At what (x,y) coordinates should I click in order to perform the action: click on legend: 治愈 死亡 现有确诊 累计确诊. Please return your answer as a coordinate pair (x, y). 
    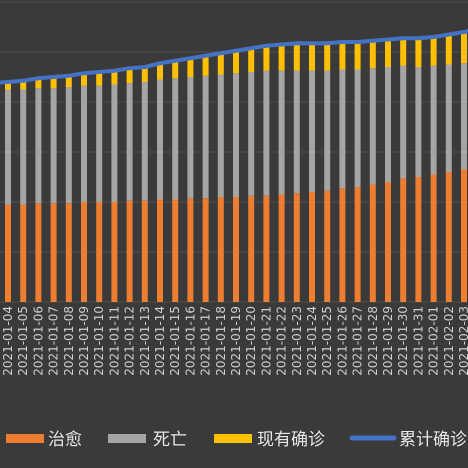
    Looking at the image, I should click on (236, 440).